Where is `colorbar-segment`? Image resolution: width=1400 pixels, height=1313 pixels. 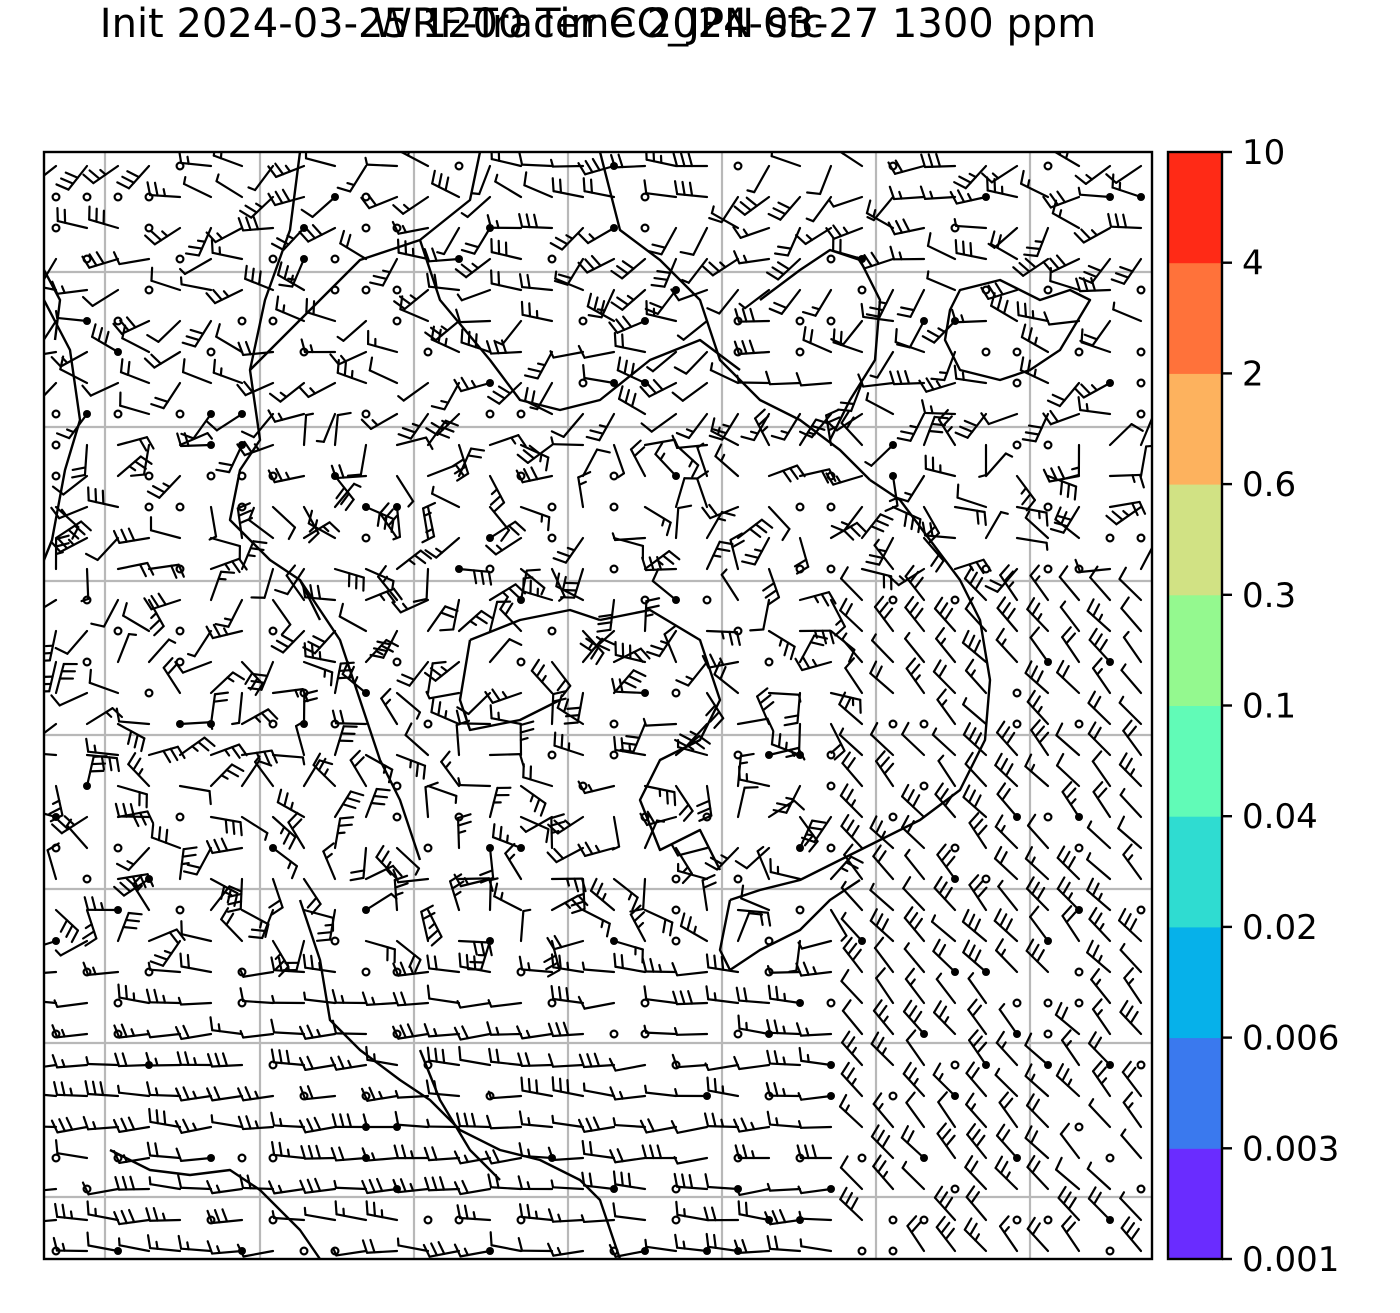 colorbar-segment is located at coordinates (1195, 318).